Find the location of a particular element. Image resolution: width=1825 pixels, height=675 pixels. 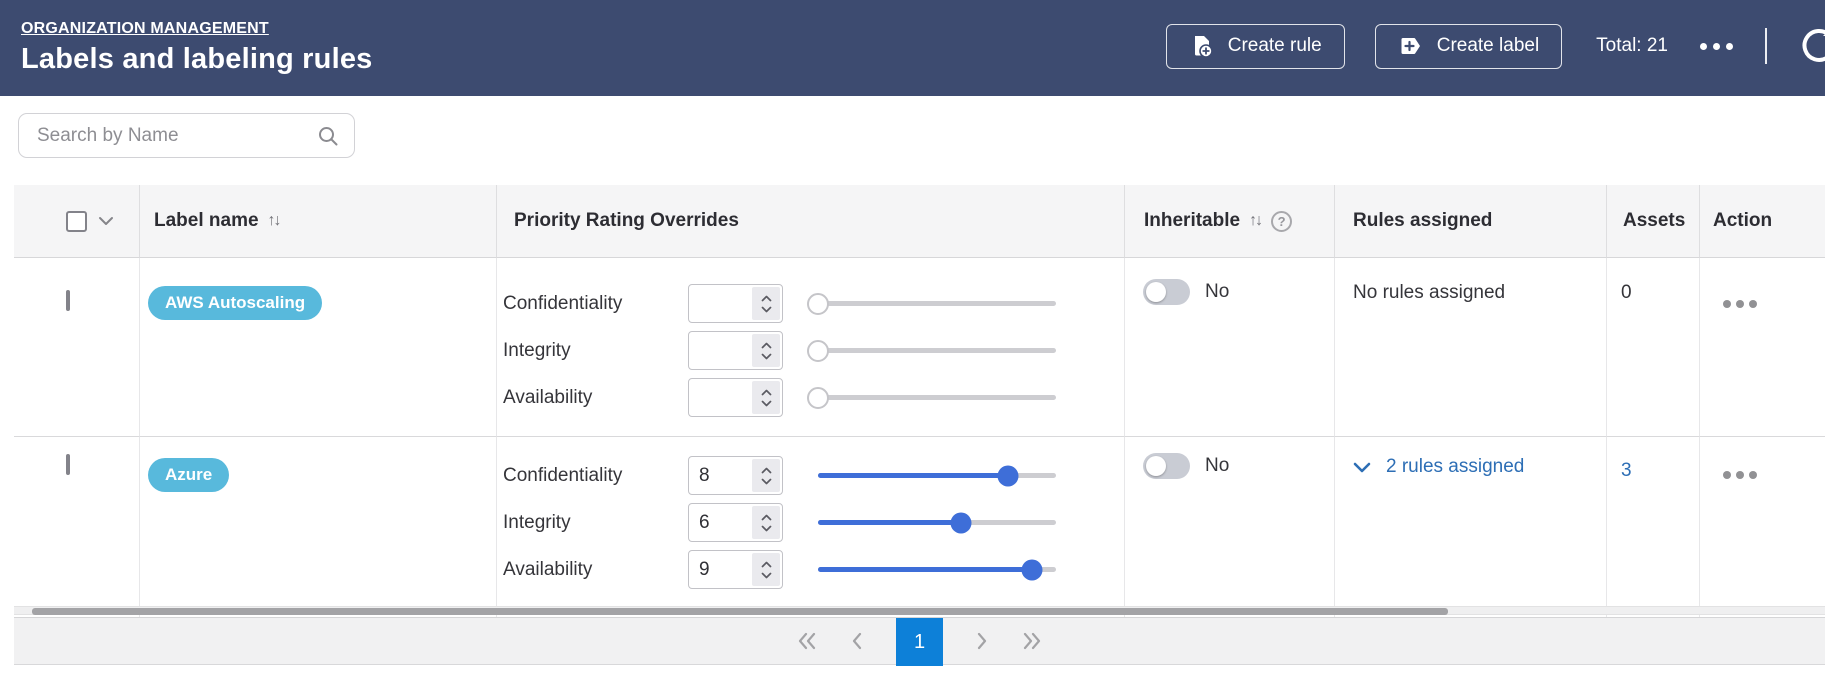

horizontal-scrollbar is located at coordinates (919, 610).